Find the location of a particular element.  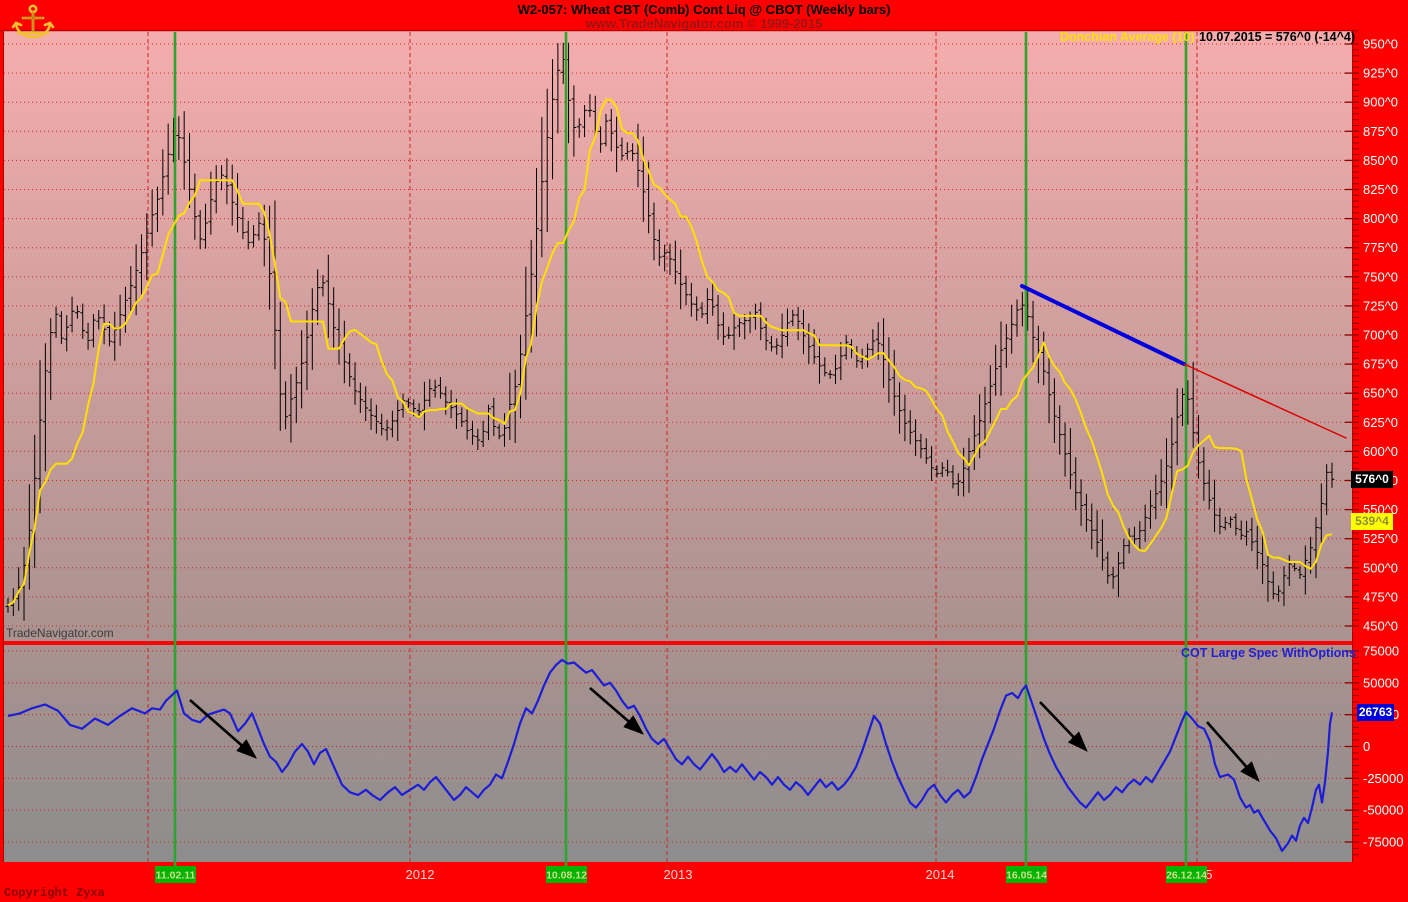

red-trendline is located at coordinates (1265, 401).